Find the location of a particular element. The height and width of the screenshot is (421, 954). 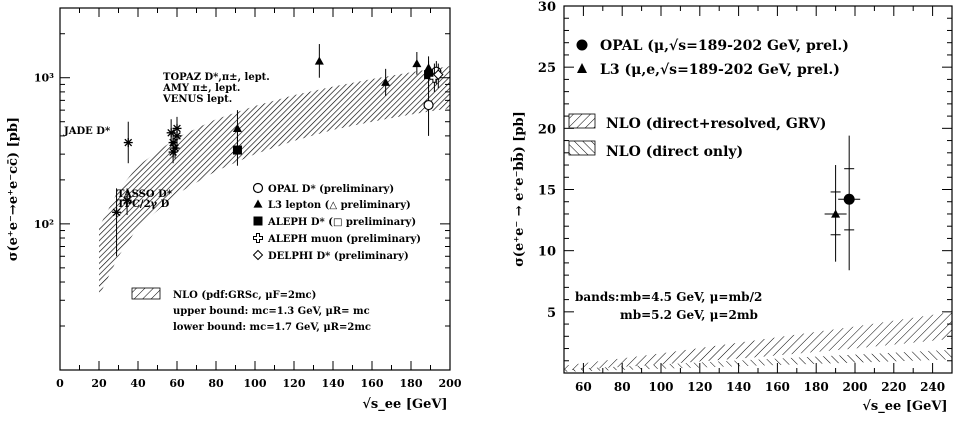

right-y-axis-label: σ(e⁺e⁻ → e⁺e⁻bb̄) [pb] is located at coordinates (518, 189).